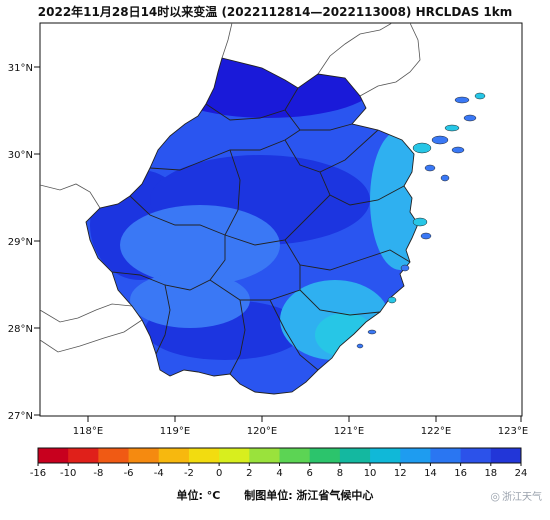 The height and width of the screenshot is (520, 550). What do you see at coordinates (189, 473) in the screenshot?
I see `colorbar-tick-label: -2` at bounding box center [189, 473].